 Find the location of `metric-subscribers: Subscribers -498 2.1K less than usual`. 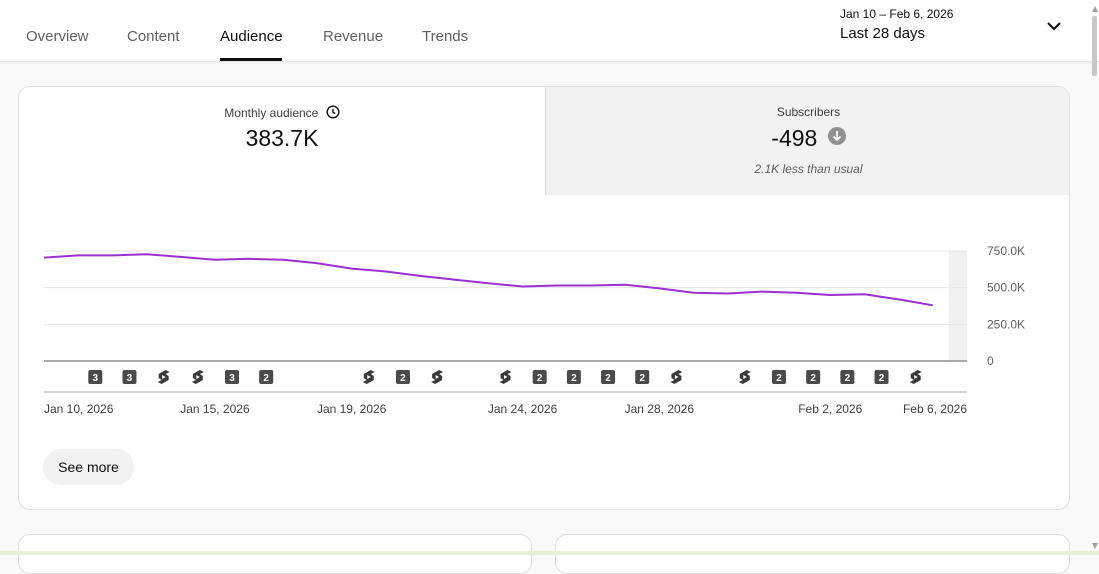

metric-subscribers: Subscribers -498 2.1K less than usual is located at coordinates (807, 141).